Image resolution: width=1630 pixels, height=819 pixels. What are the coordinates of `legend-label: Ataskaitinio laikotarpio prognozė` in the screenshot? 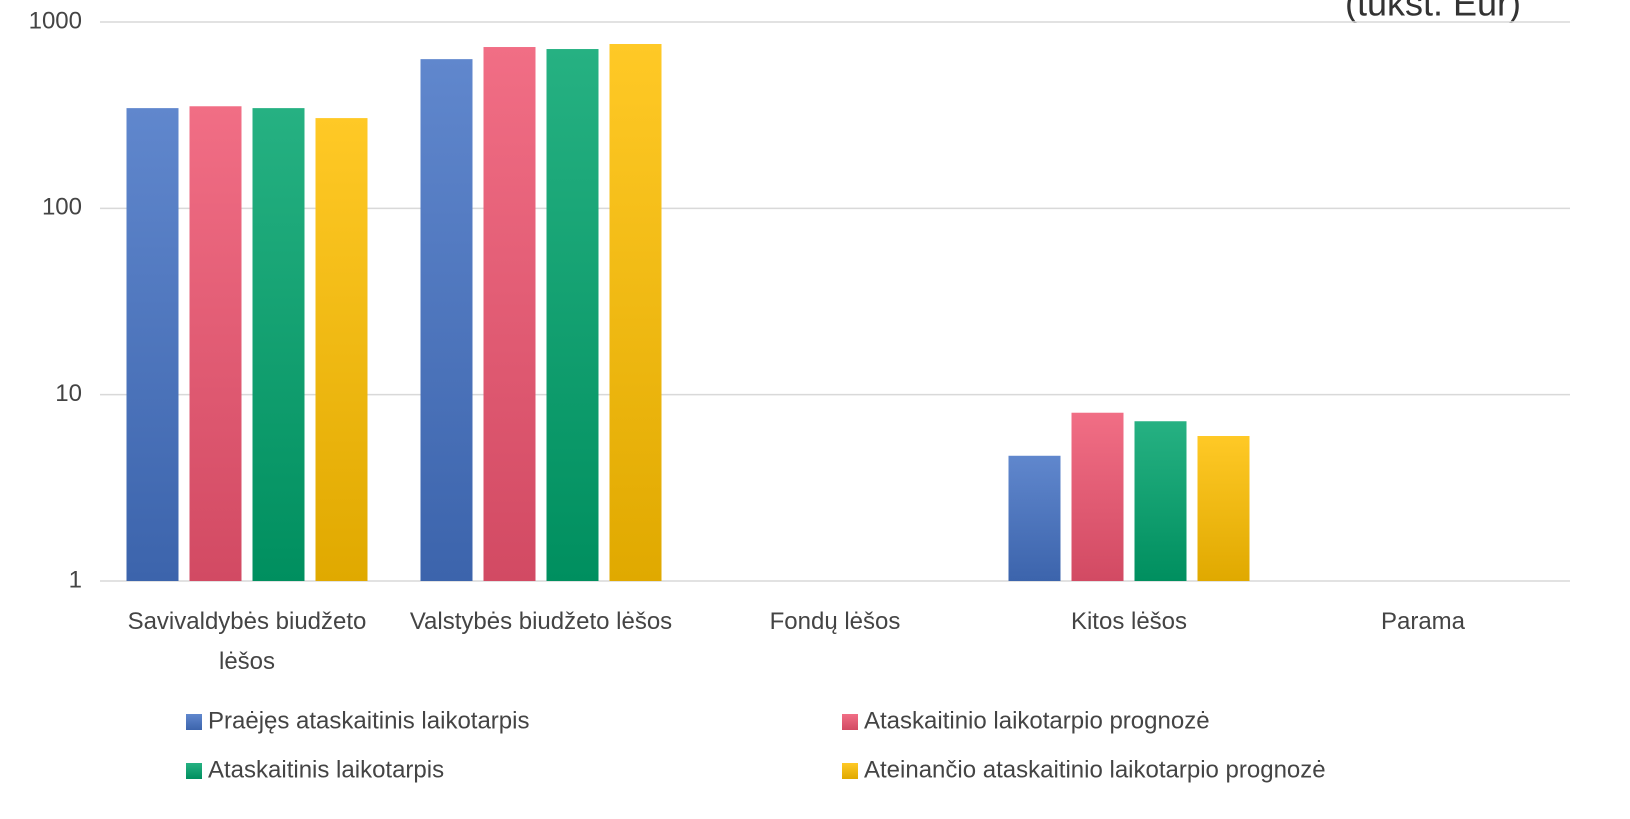 It's located at (1037, 720).